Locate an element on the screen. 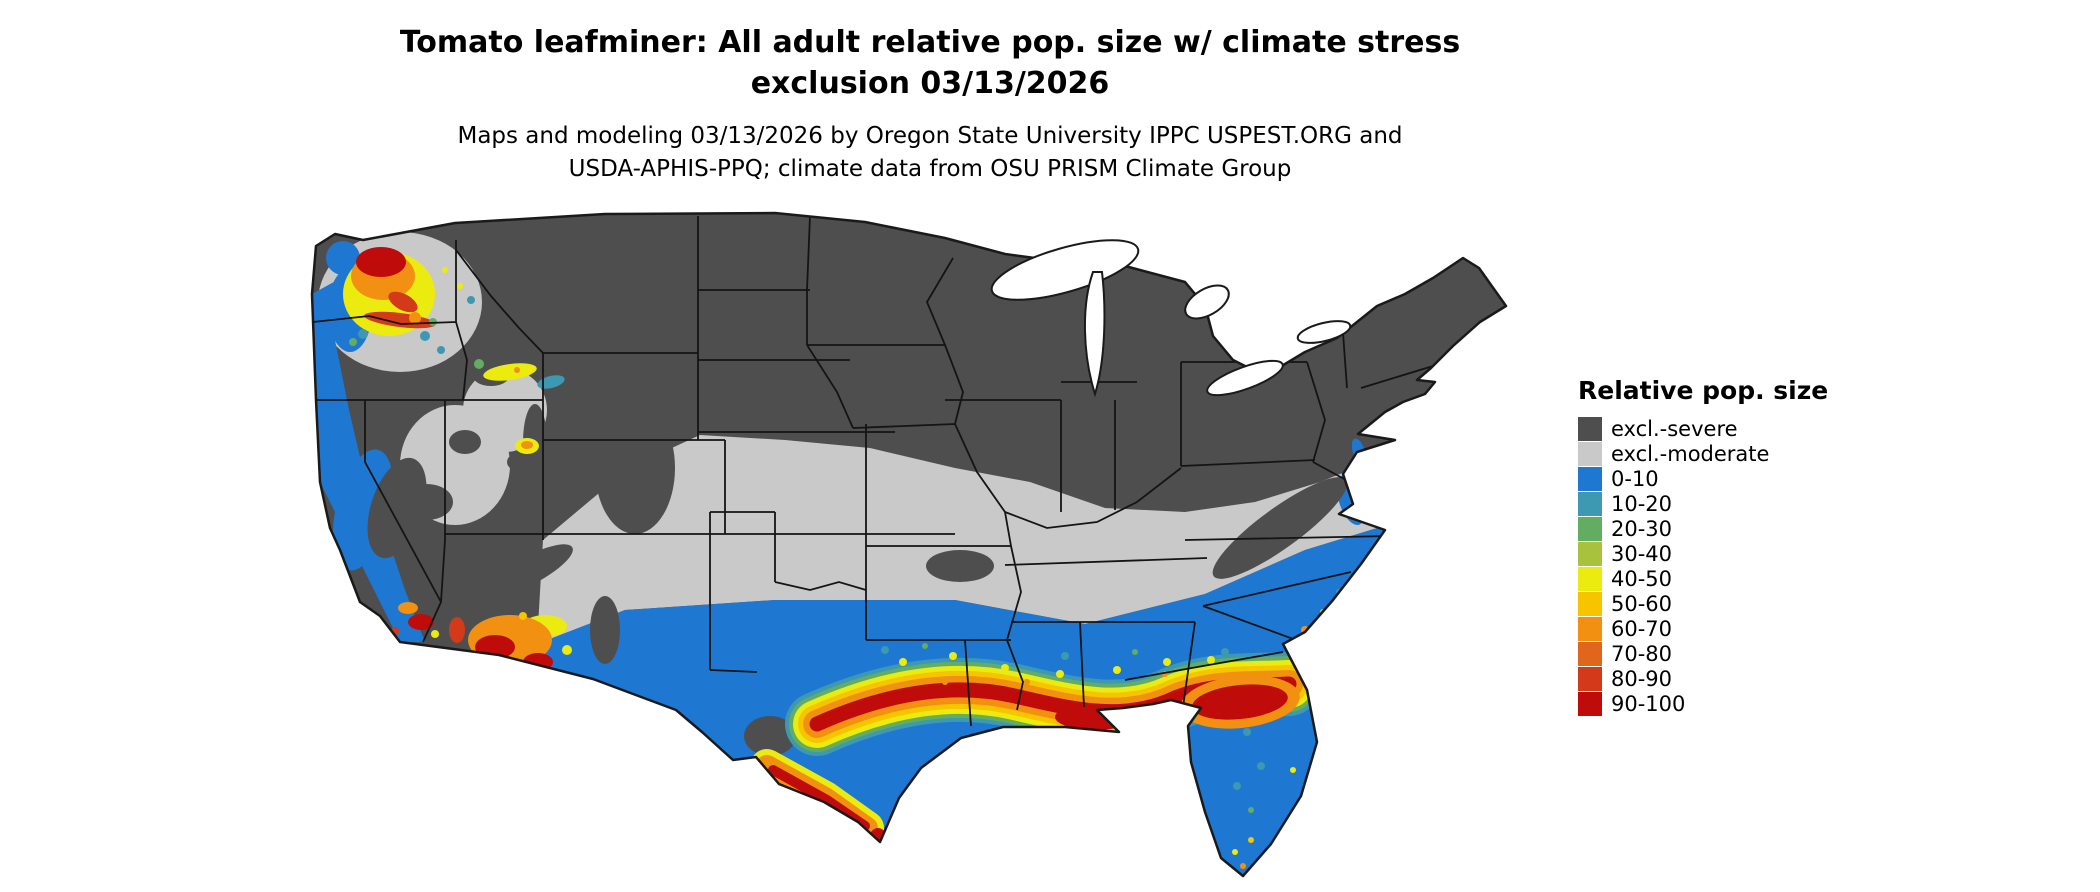 This screenshot has width=2100, height=892. legend-row: 70-80 is located at coordinates (1703, 653).